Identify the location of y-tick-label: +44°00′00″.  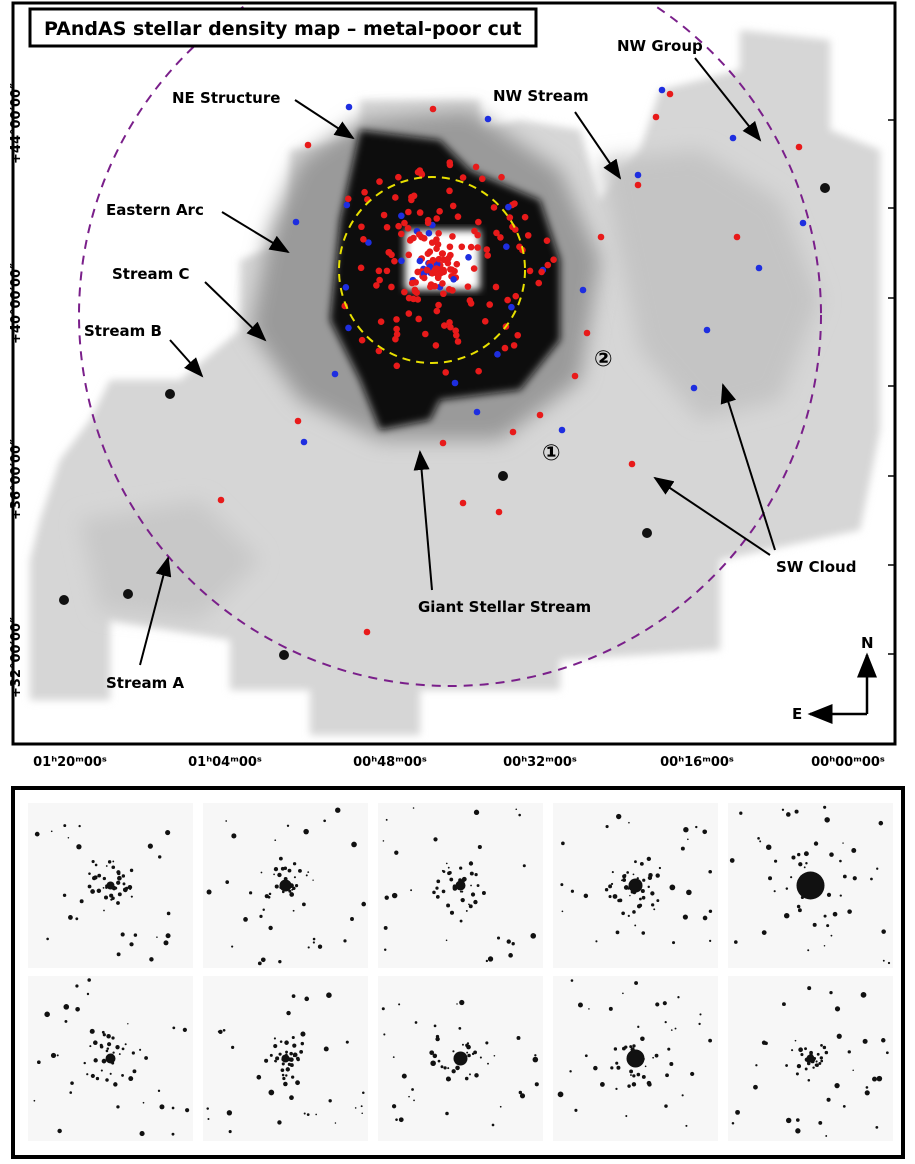
(16, 123).